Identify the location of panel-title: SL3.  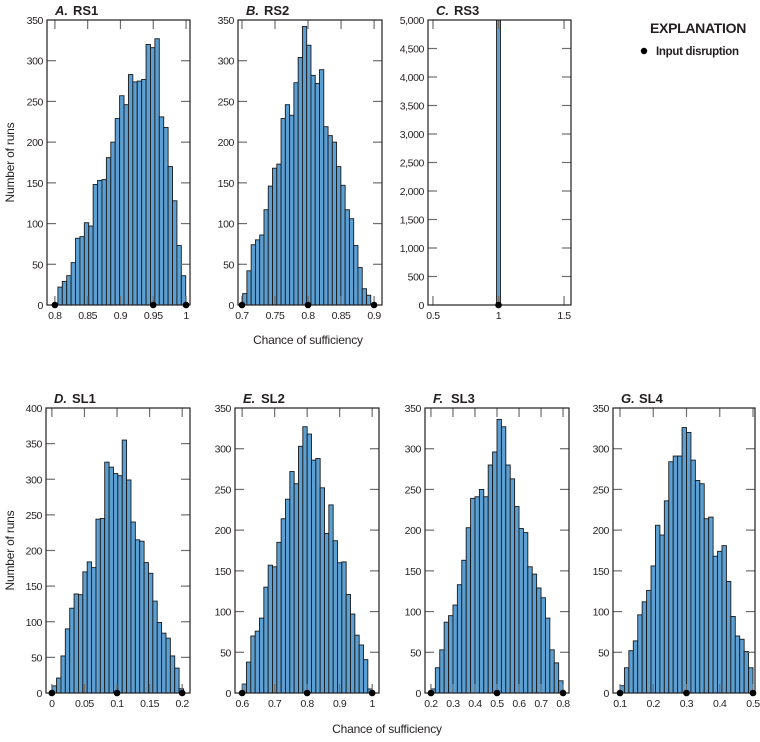
(463, 398).